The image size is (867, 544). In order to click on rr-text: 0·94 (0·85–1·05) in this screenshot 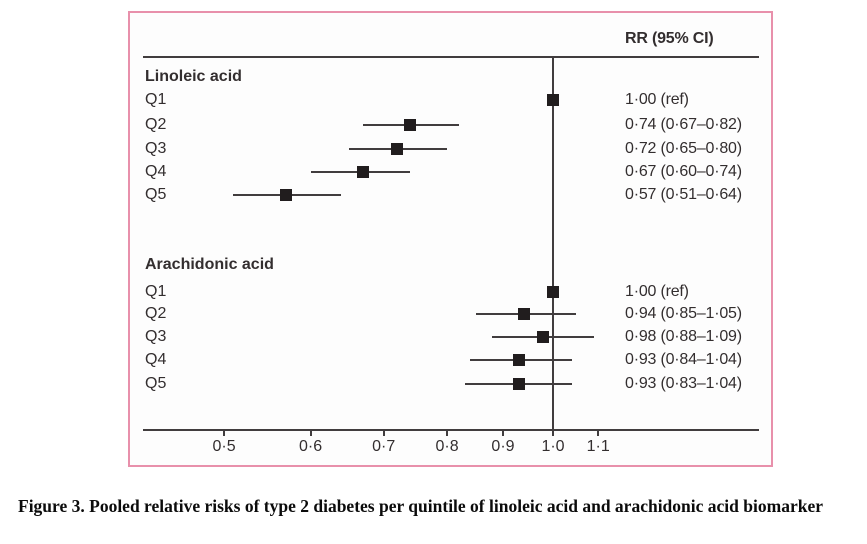, I will do `click(683, 313)`.